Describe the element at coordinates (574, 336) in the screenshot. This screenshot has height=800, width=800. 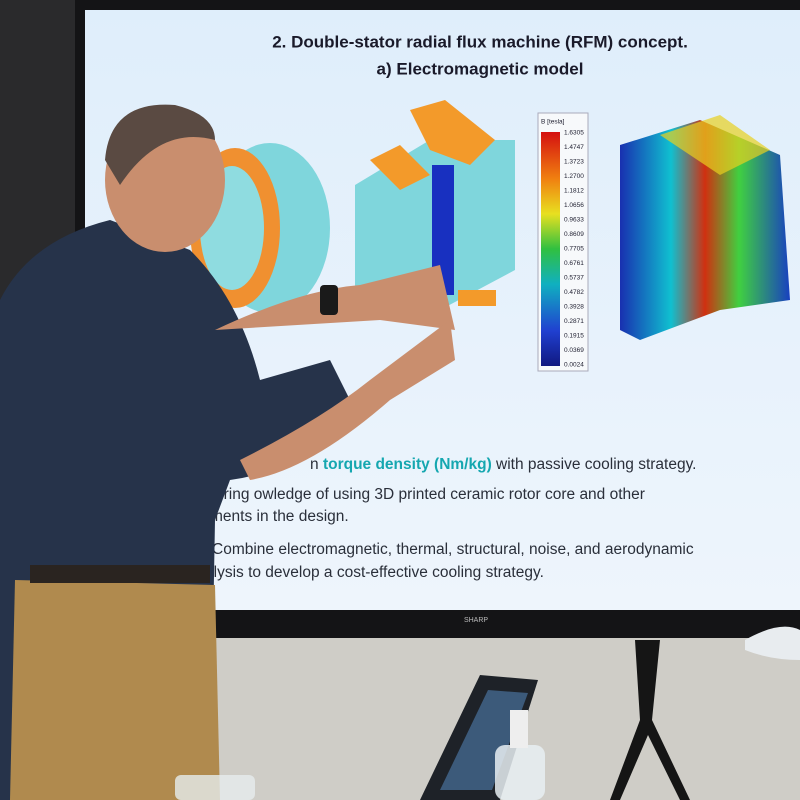
I see `colorbar-tick: 0.1915` at that location.